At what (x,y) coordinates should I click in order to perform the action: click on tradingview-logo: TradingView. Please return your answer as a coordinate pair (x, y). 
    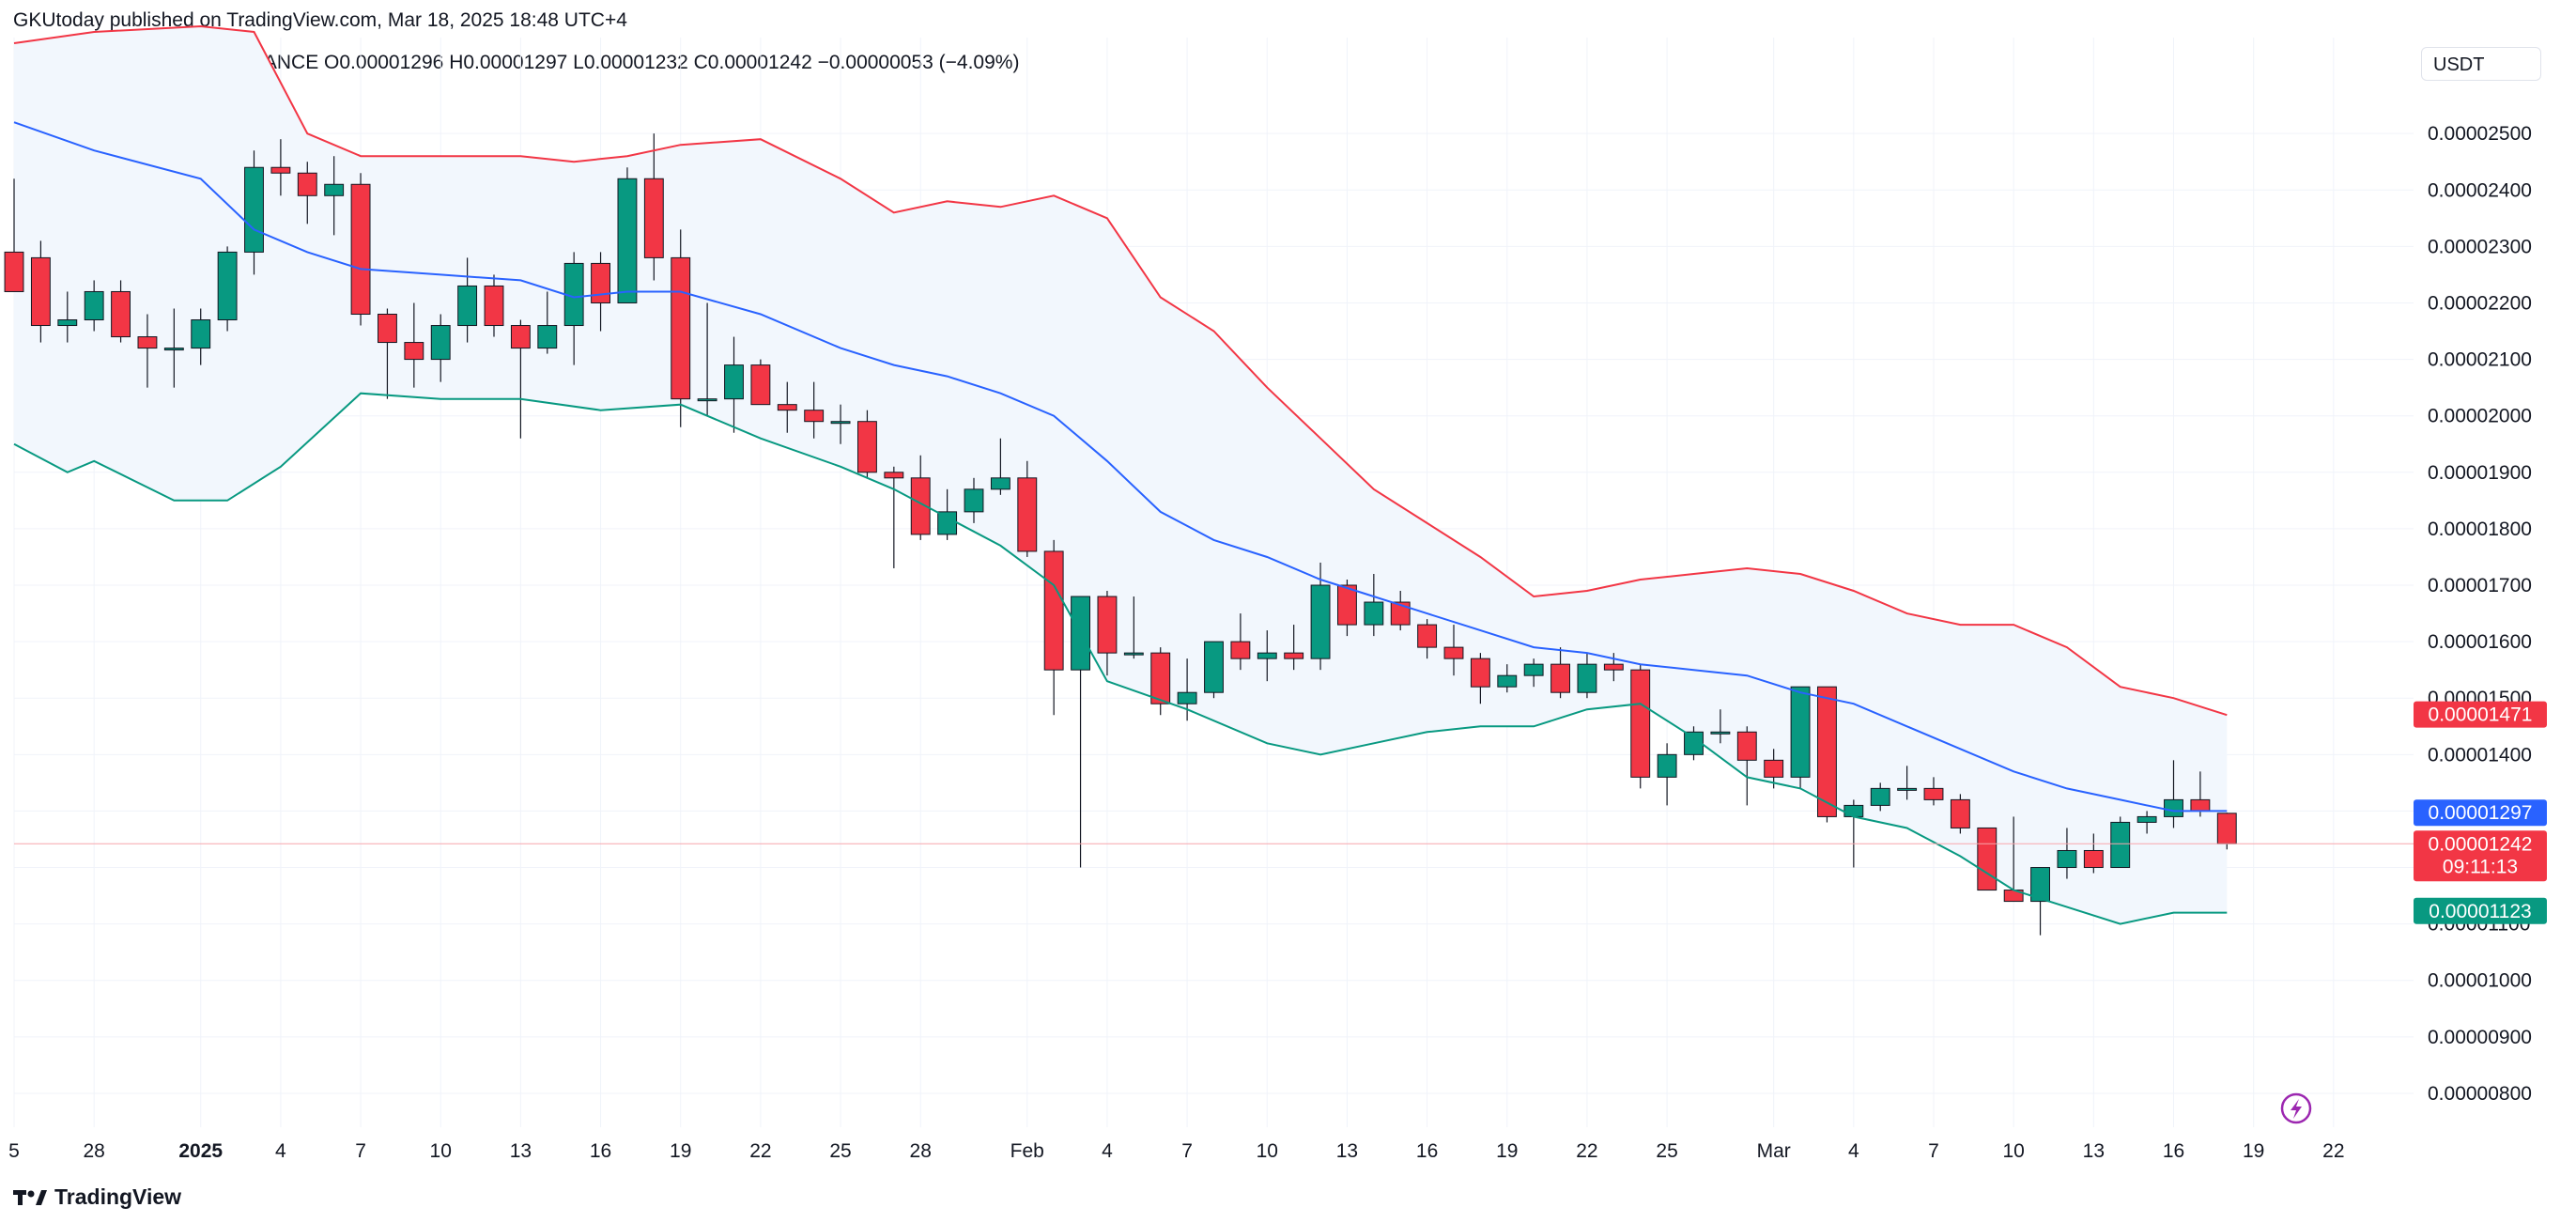
    Looking at the image, I should click on (97, 1197).